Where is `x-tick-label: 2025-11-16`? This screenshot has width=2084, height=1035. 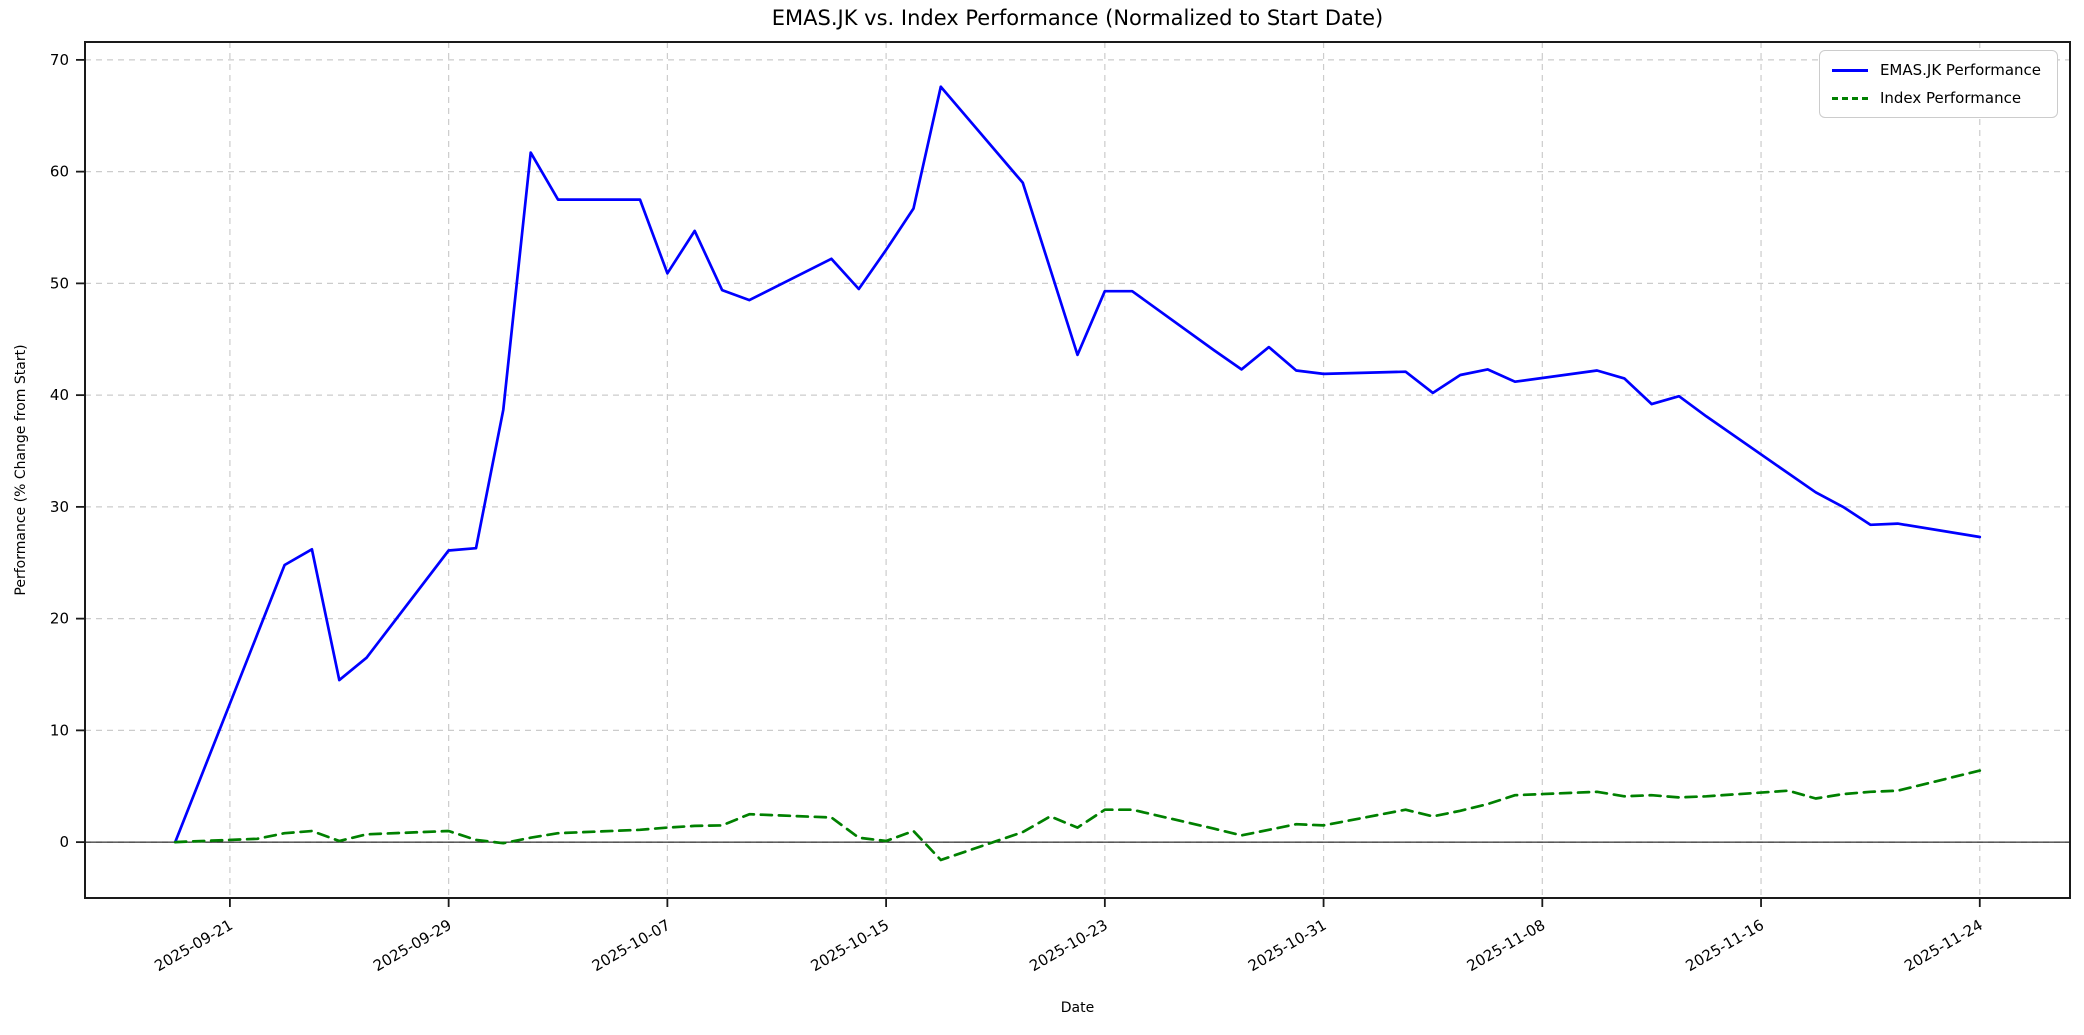
x-tick-label: 2025-11-16 is located at coordinates (1725, 945).